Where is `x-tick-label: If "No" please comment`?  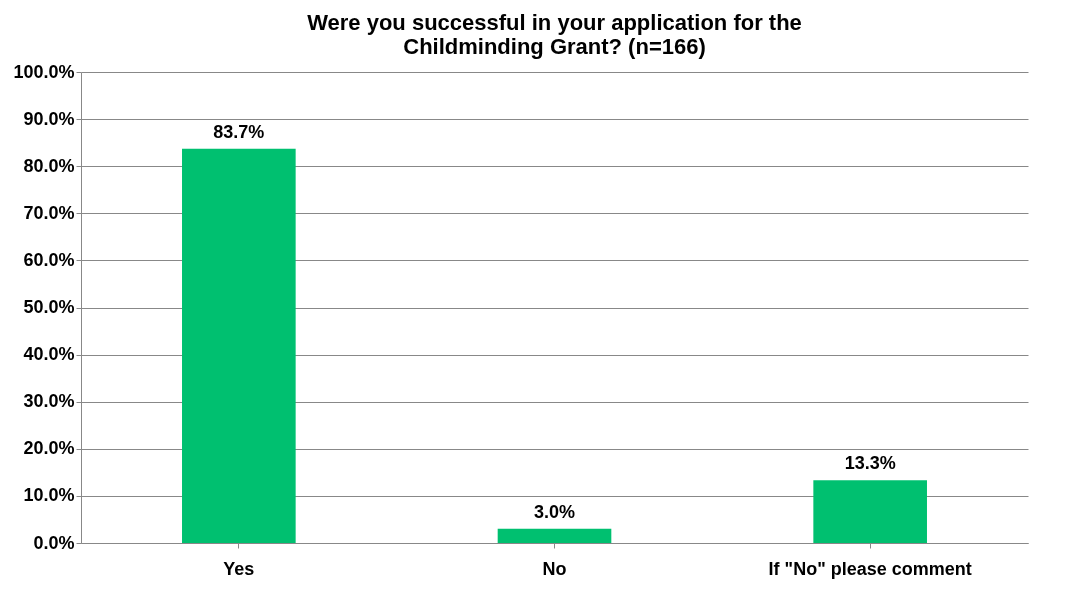 x-tick-label: If "No" please comment is located at coordinates (870, 568).